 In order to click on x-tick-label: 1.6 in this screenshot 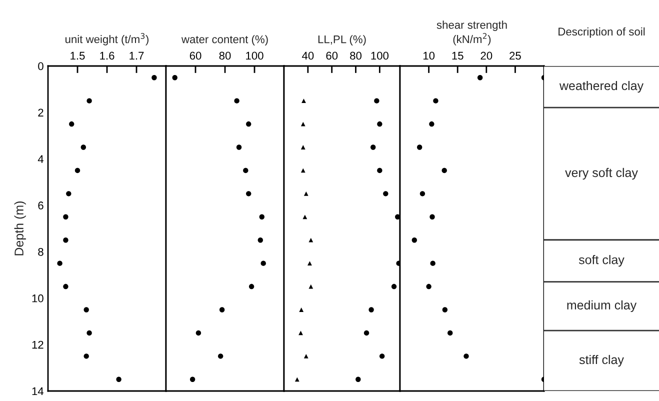, I will do `click(107, 56)`.